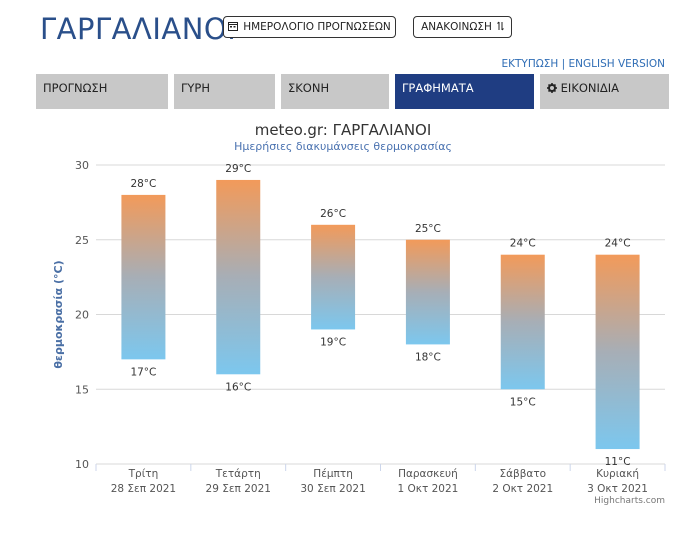  Describe the element at coordinates (238, 489) in the screenshot. I see `x-date-label: 29 Σεπ 2021` at that location.